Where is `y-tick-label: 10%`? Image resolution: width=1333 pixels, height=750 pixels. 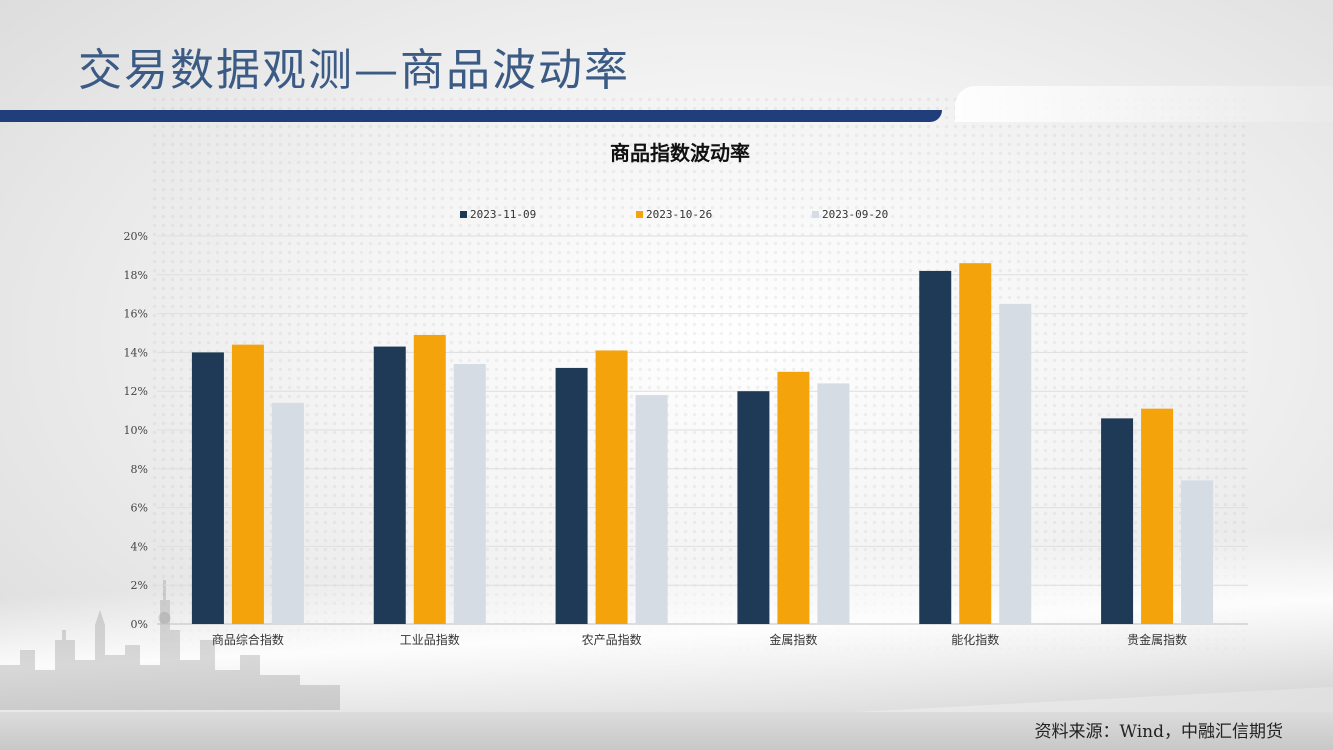
y-tick-label: 10% is located at coordinates (136, 430).